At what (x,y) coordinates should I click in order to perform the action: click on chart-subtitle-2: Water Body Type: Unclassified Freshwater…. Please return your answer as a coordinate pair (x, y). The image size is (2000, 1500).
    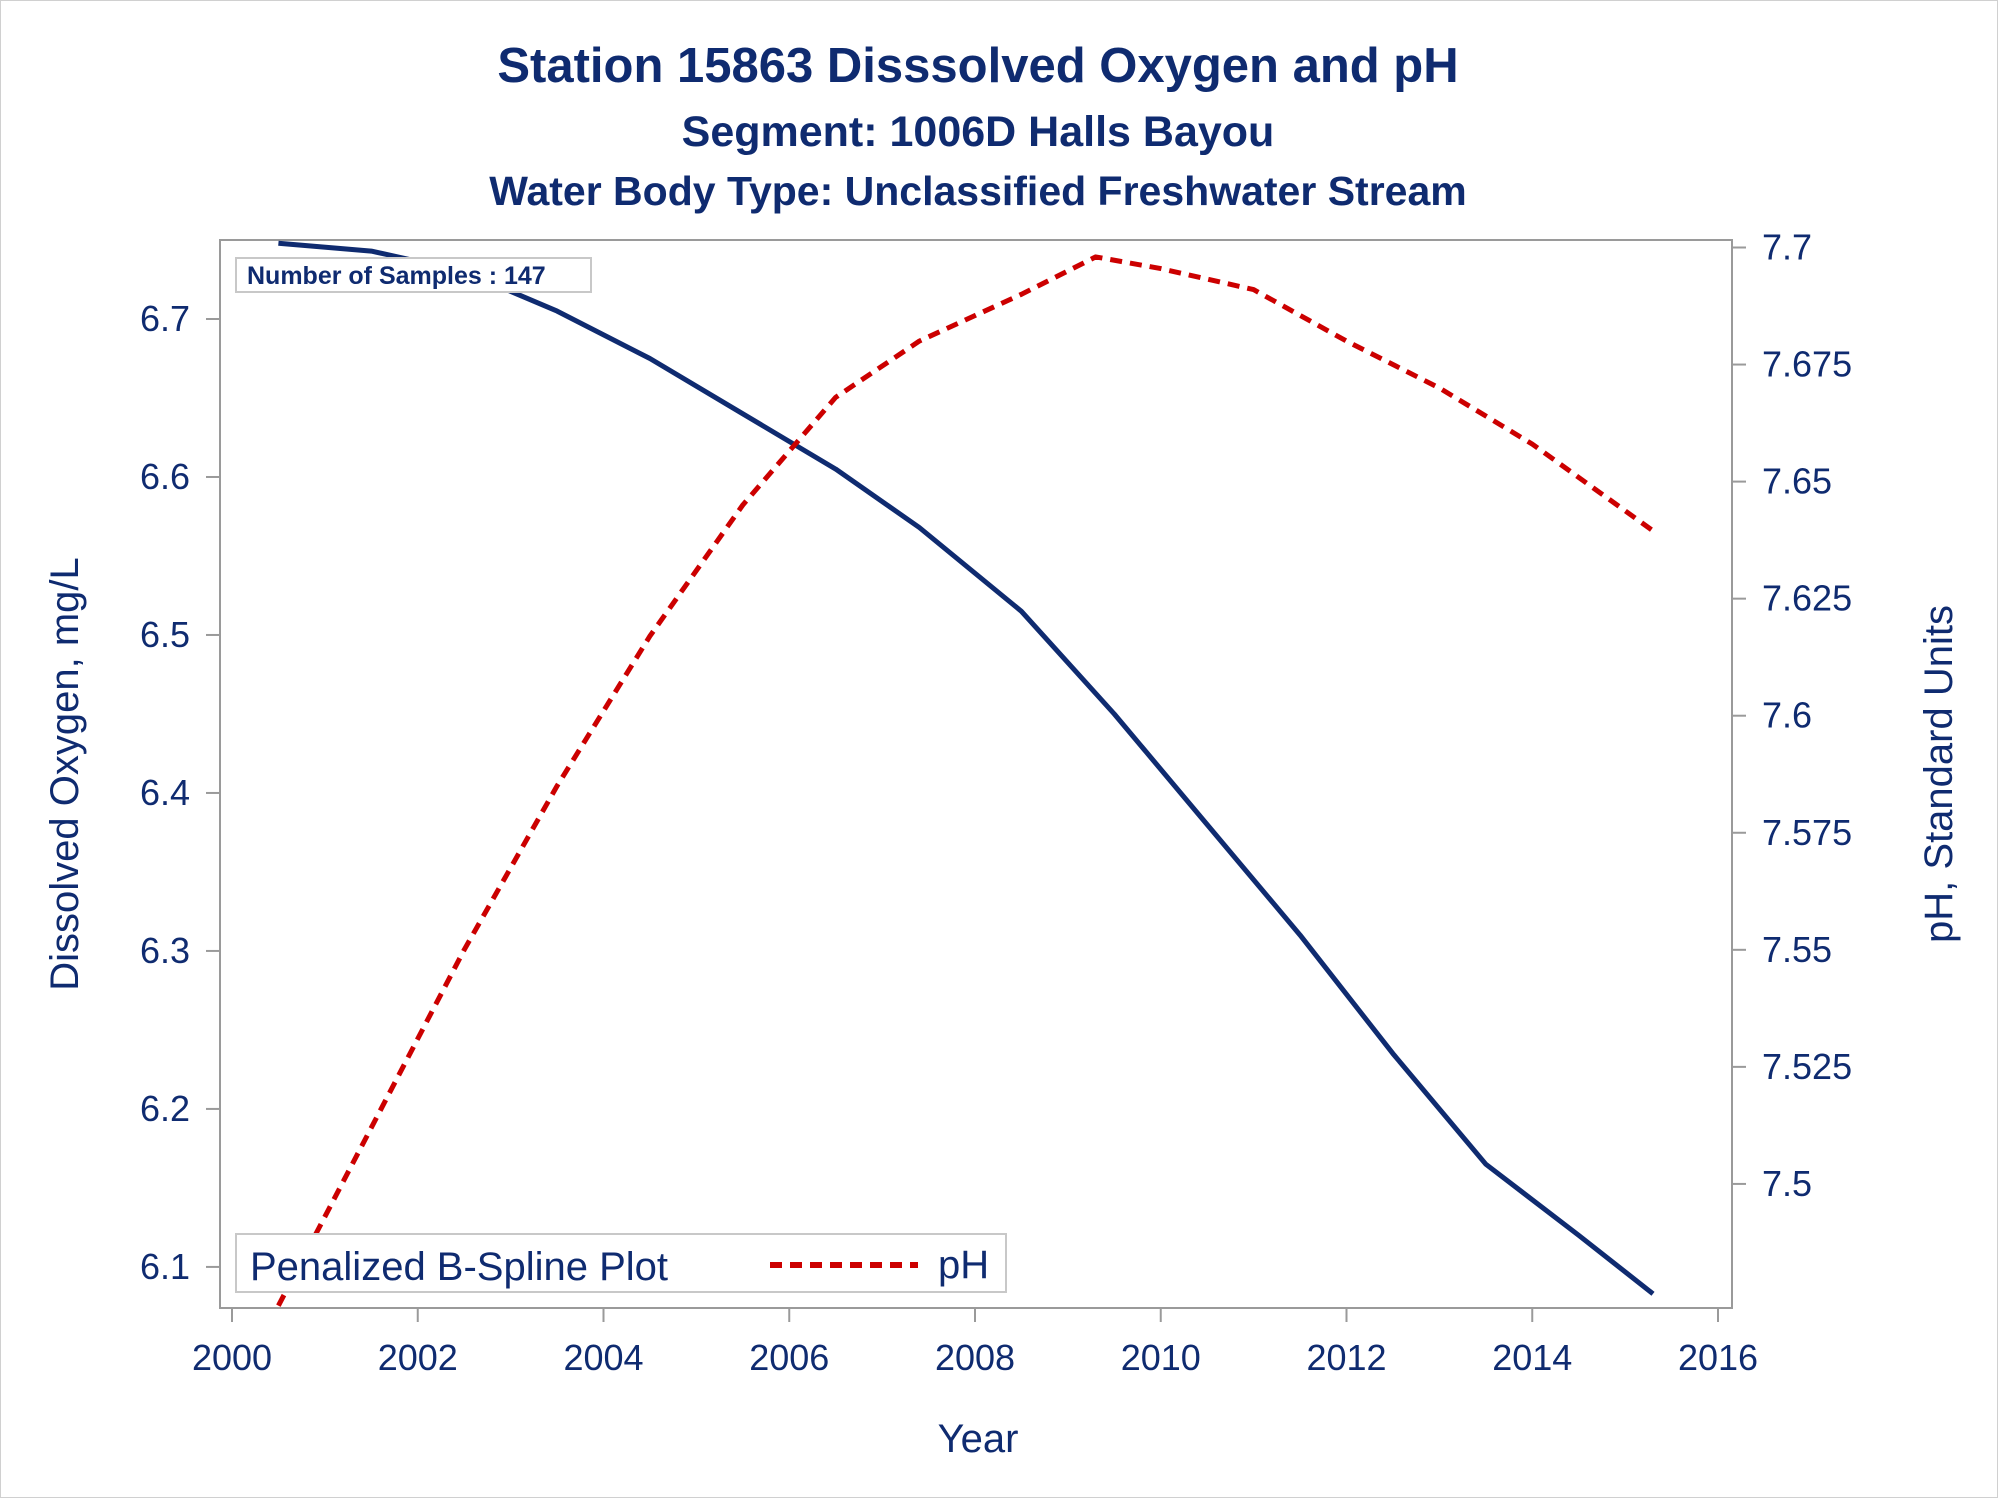
    Looking at the image, I should click on (978, 191).